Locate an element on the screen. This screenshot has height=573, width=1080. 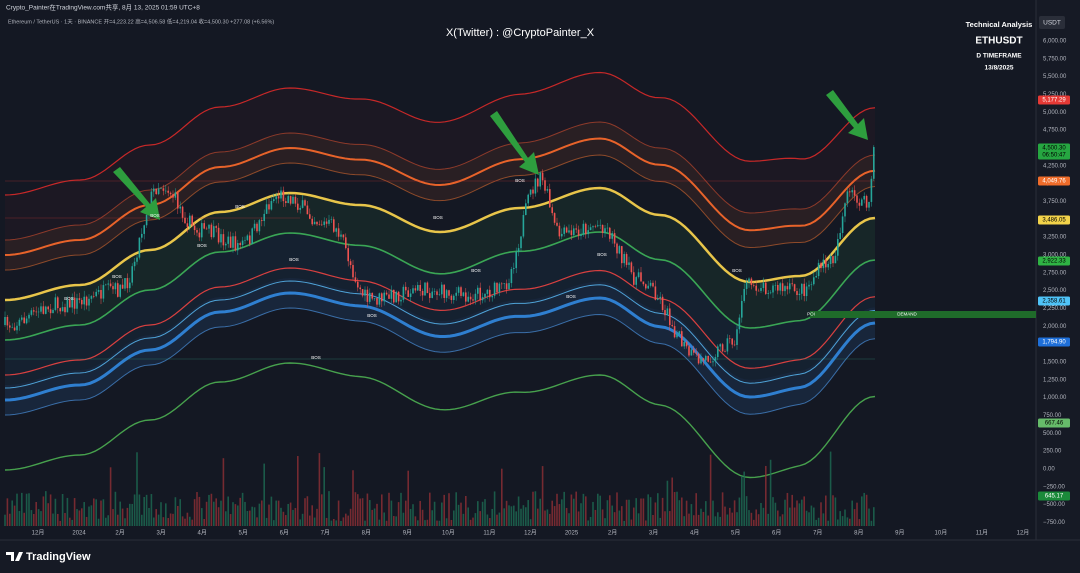
time-label: 8月 is located at coordinates (858, 533).